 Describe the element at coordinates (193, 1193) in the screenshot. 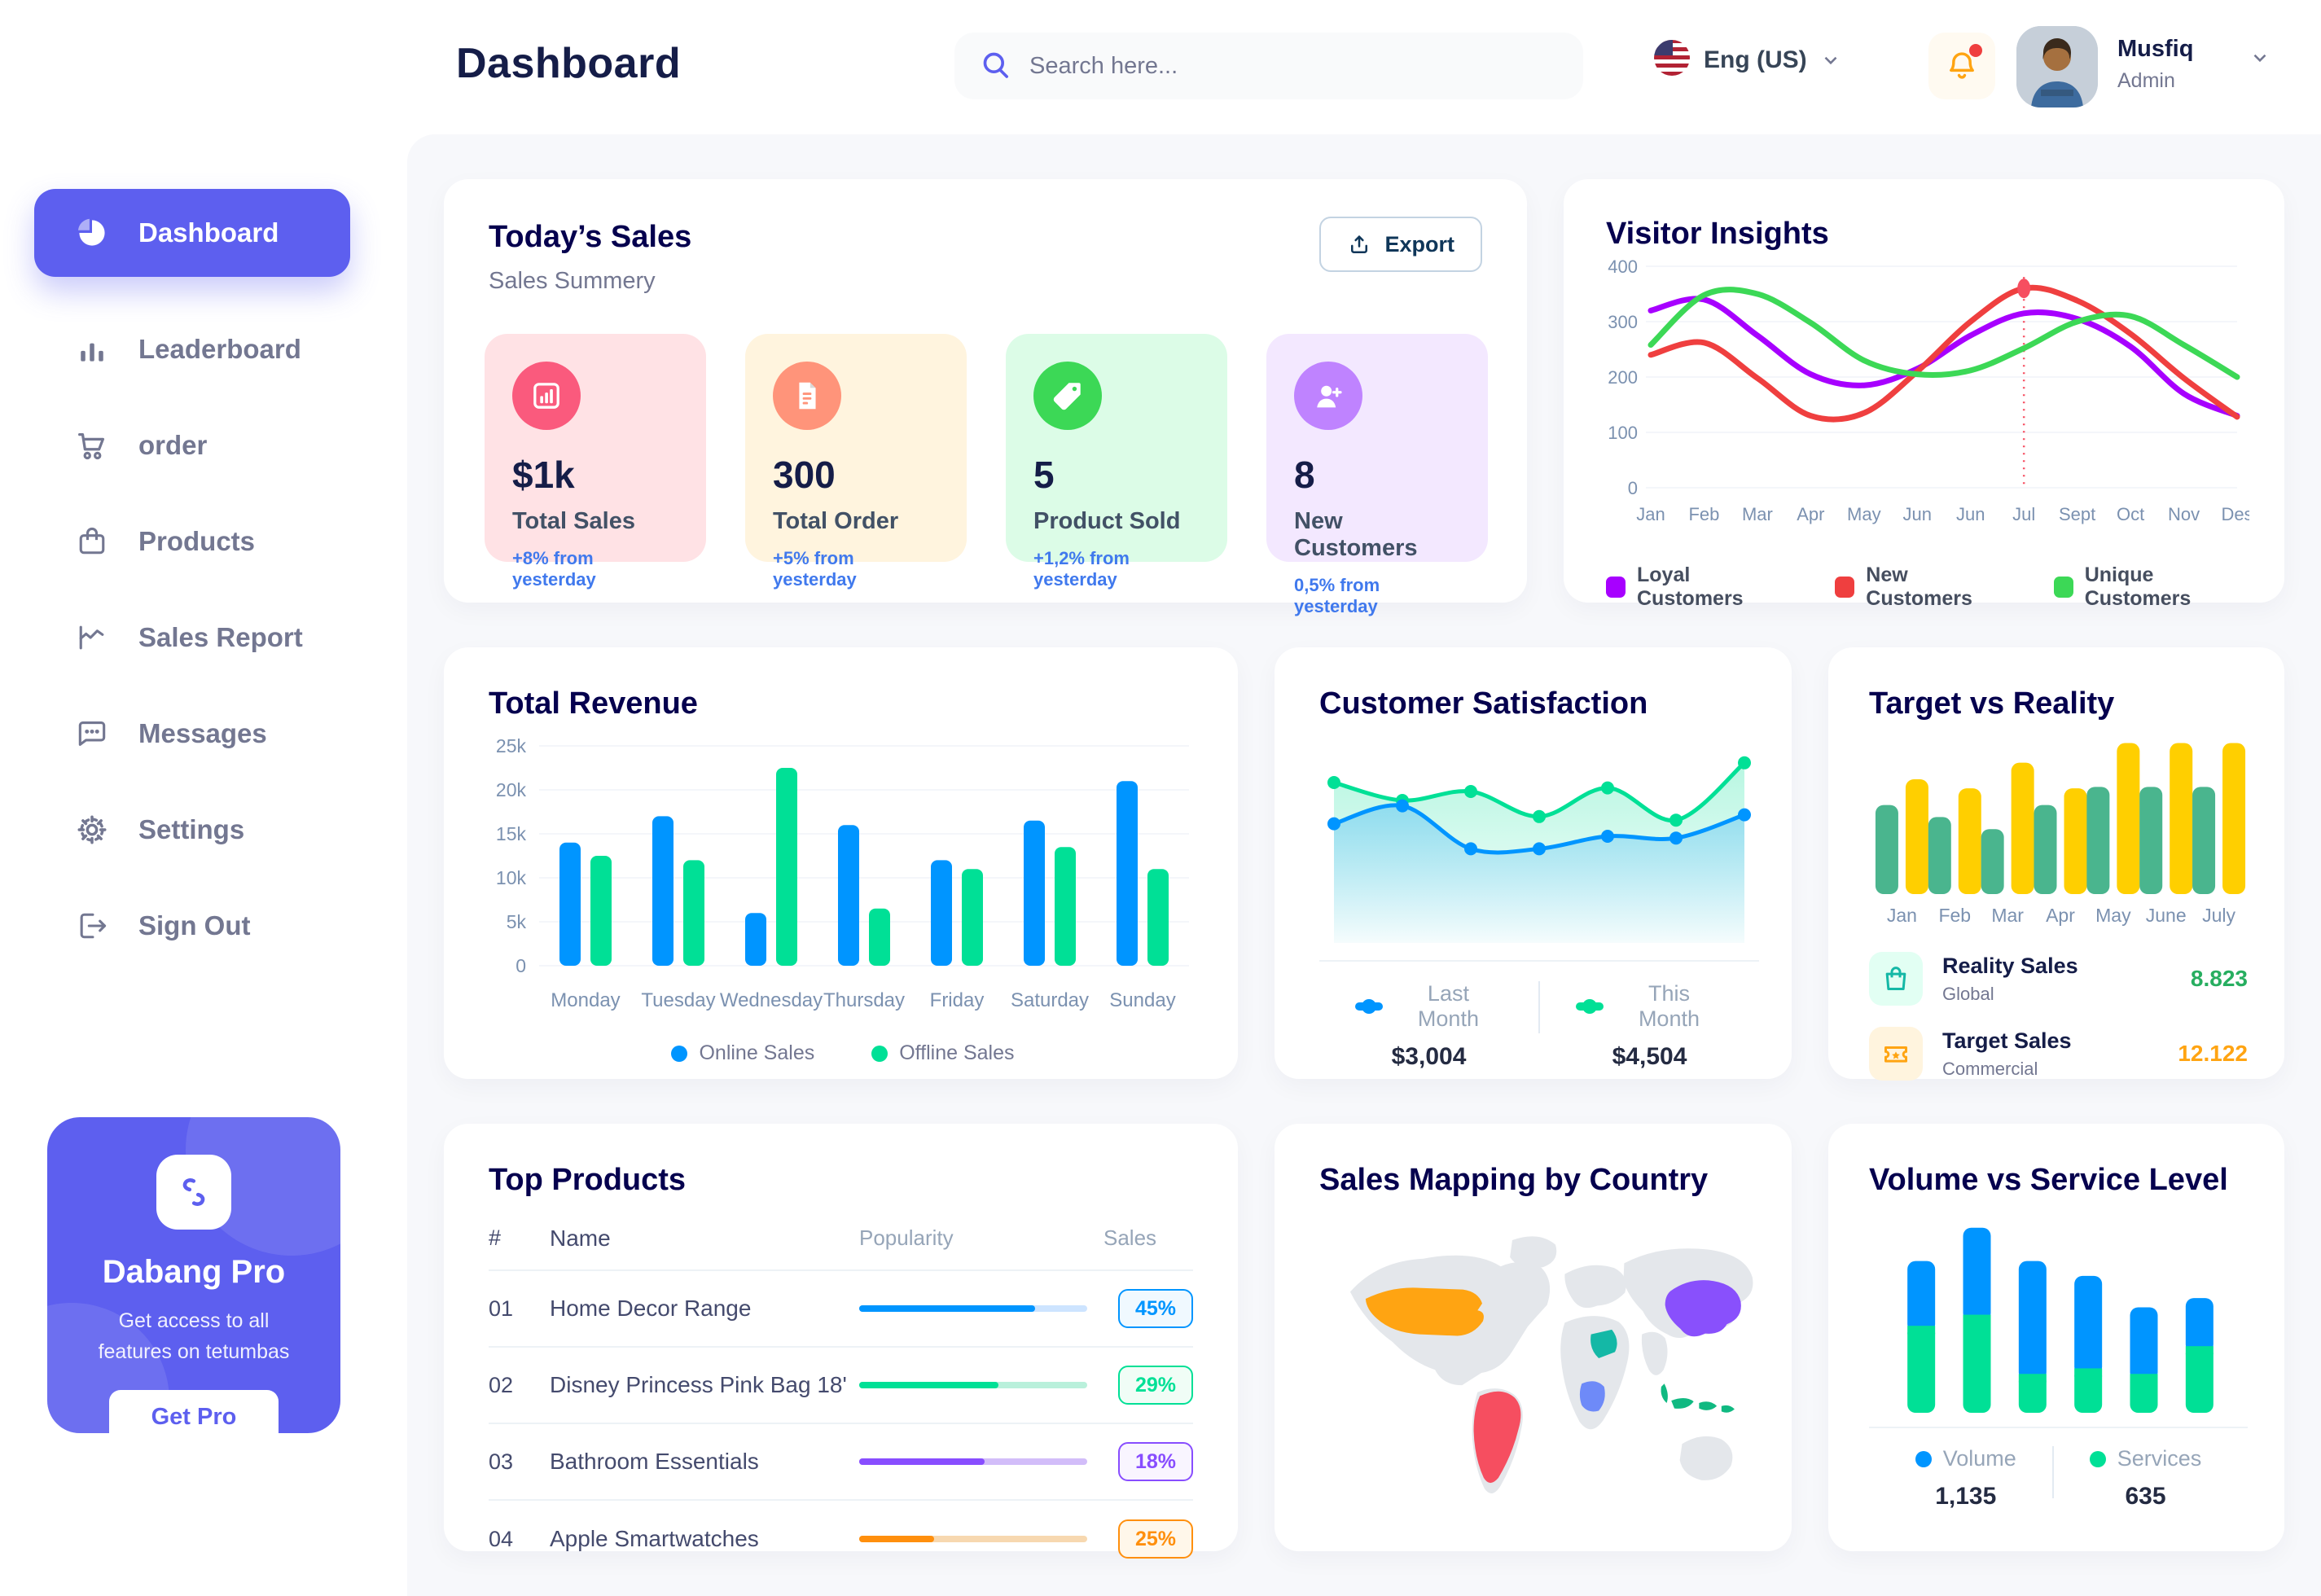

I see `pro-logo-icon` at that location.